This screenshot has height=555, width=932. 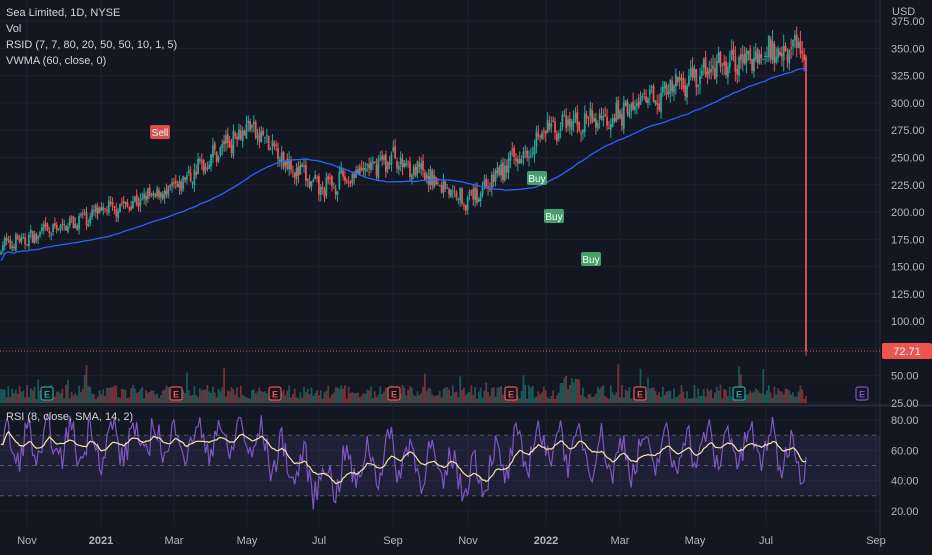 I want to click on earnings-icon: E, so click(x=739, y=395).